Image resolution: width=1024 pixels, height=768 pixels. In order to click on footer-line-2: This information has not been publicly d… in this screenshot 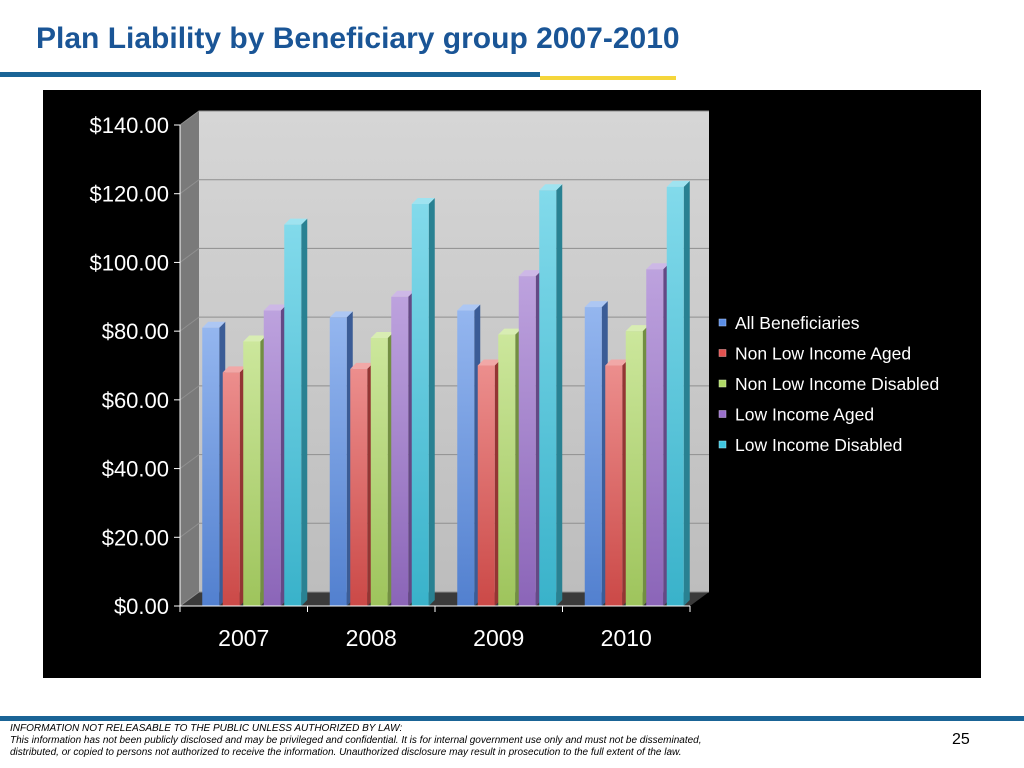, I will do `click(356, 740)`.